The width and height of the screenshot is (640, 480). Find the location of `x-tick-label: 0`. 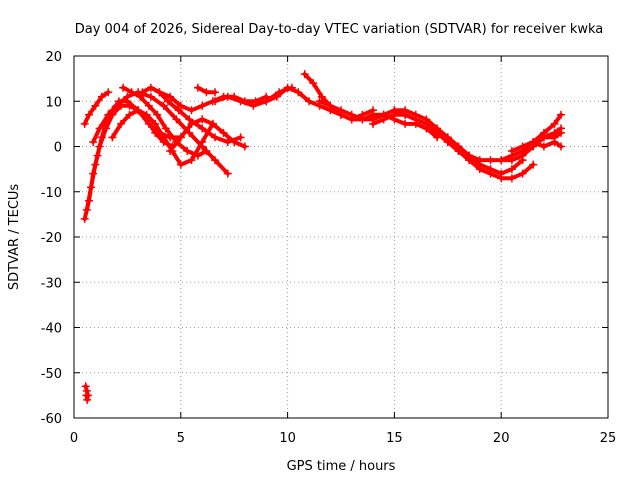

x-tick-label: 0 is located at coordinates (74, 438).